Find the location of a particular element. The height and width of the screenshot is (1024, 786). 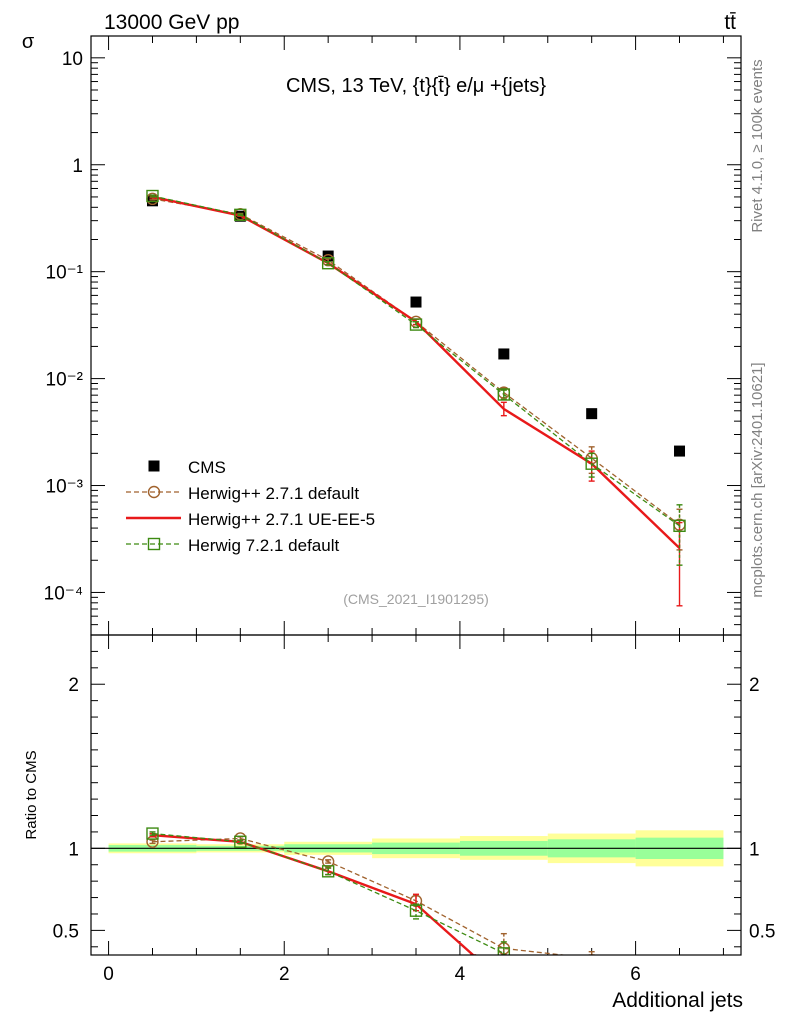

ratio-y-tick-label-right: 1 is located at coordinates (754, 849).